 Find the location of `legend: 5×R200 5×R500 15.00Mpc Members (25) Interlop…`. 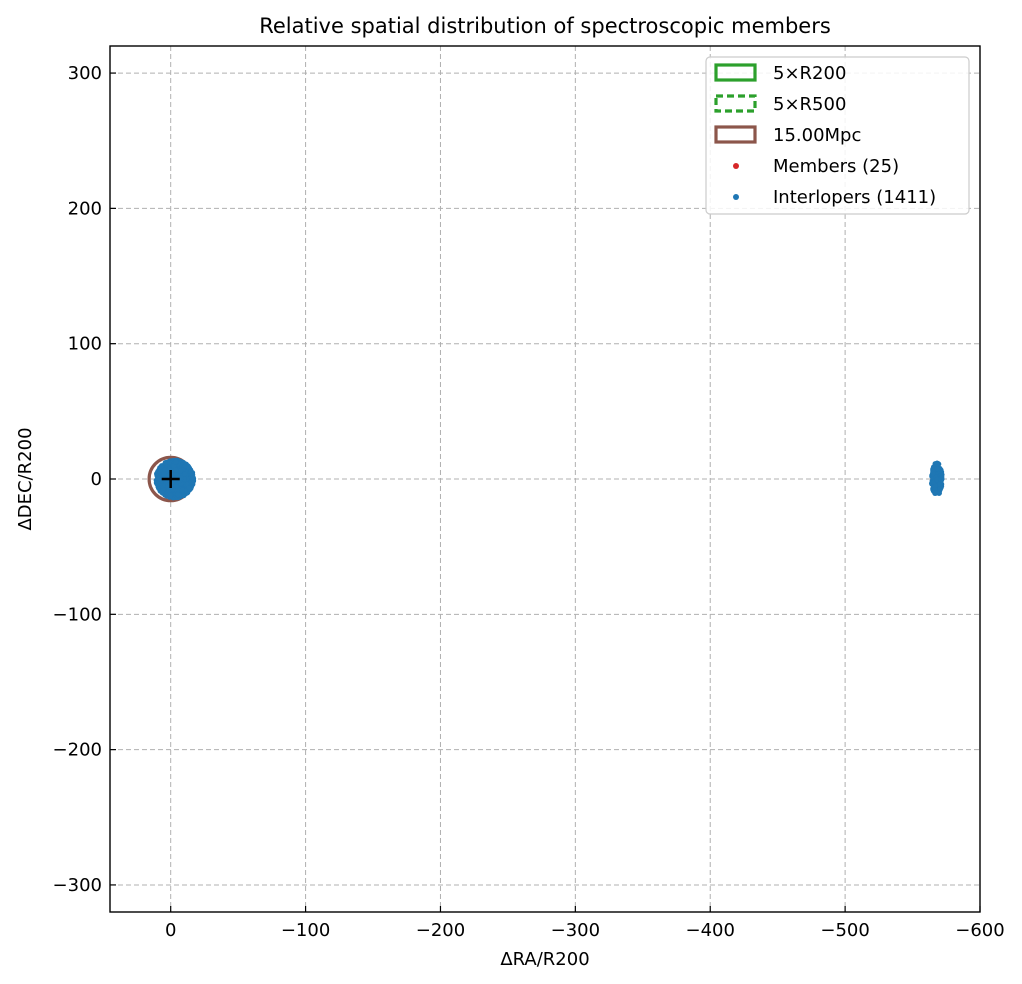

legend: 5×R200 5×R500 15.00Mpc Members (25) Interlop… is located at coordinates (837, 135).